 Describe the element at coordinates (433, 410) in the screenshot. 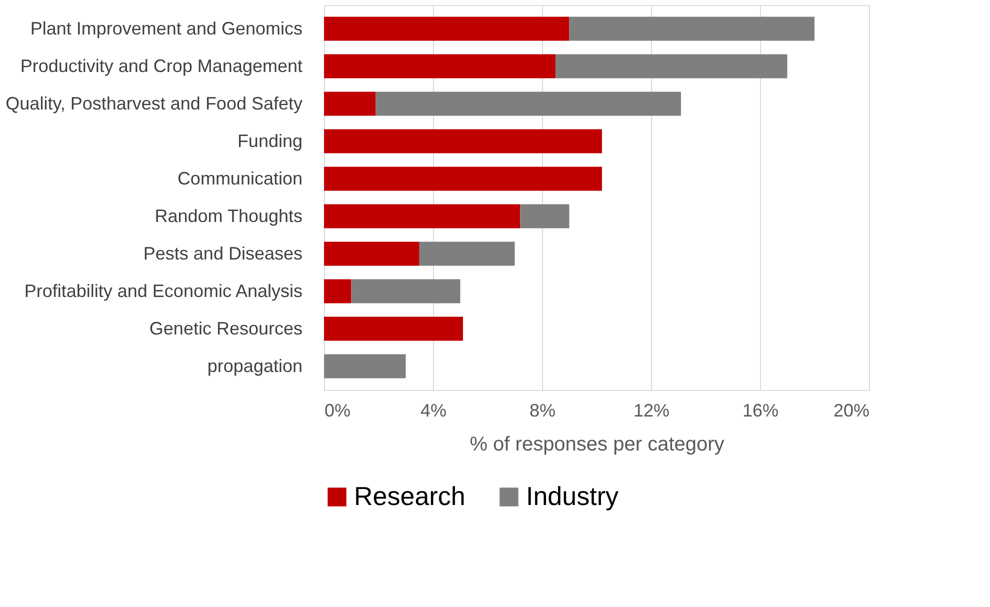

I see `x-tick-label: 4%` at that location.